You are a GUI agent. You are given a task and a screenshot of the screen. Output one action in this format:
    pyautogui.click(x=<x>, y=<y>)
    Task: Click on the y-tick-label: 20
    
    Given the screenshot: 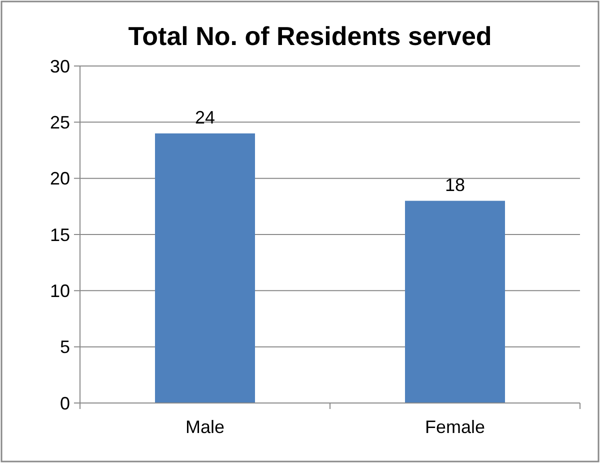 What is the action you would take?
    pyautogui.click(x=60, y=178)
    